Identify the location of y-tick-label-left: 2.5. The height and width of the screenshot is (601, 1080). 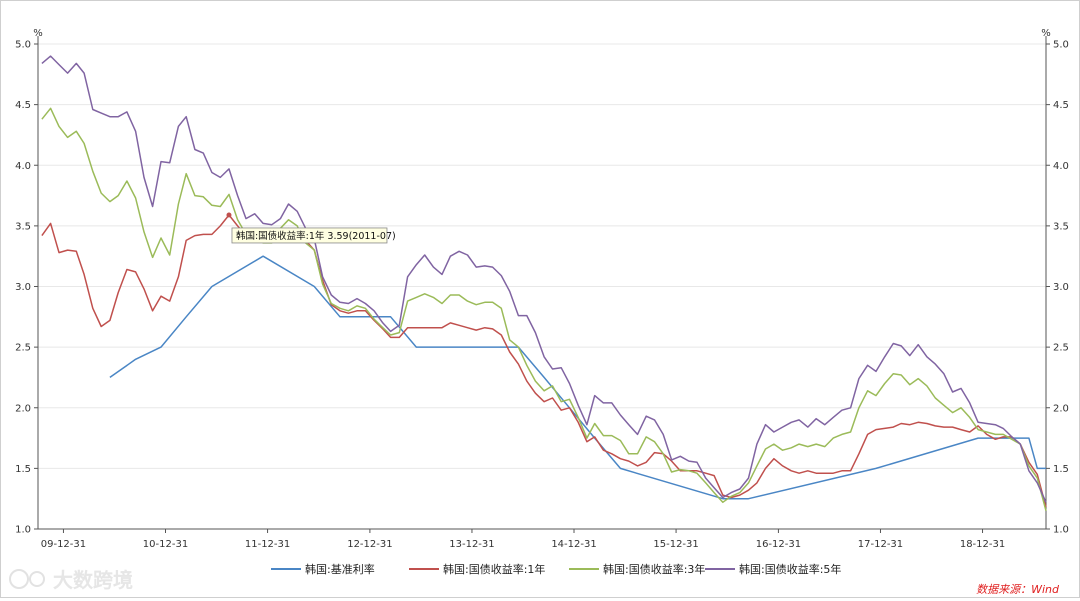
(23, 348).